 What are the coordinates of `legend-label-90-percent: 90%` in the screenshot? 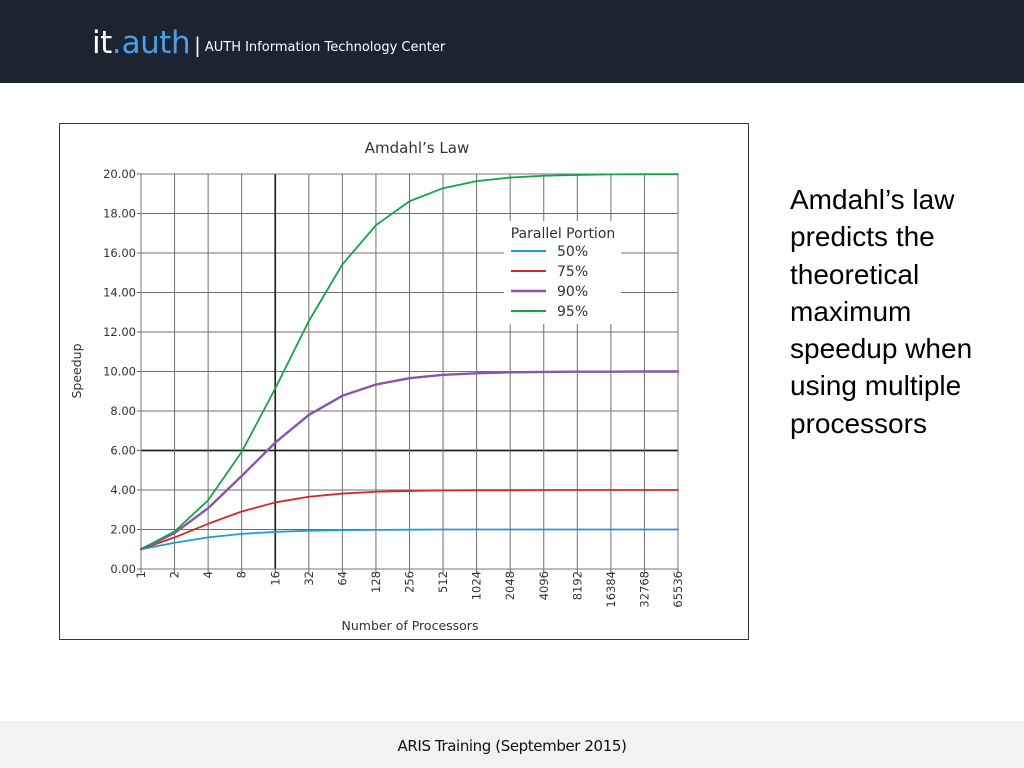 It's located at (572, 292).